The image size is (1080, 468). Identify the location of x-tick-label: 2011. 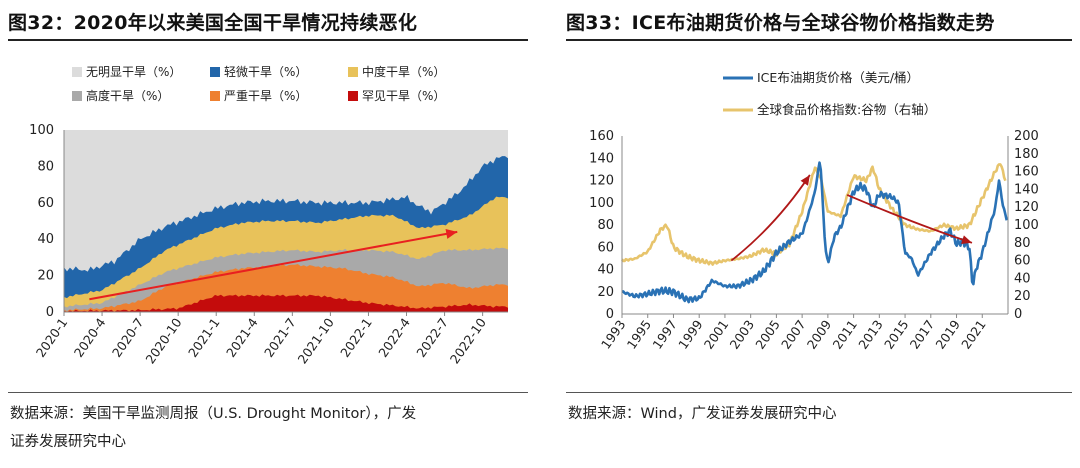
(845, 334).